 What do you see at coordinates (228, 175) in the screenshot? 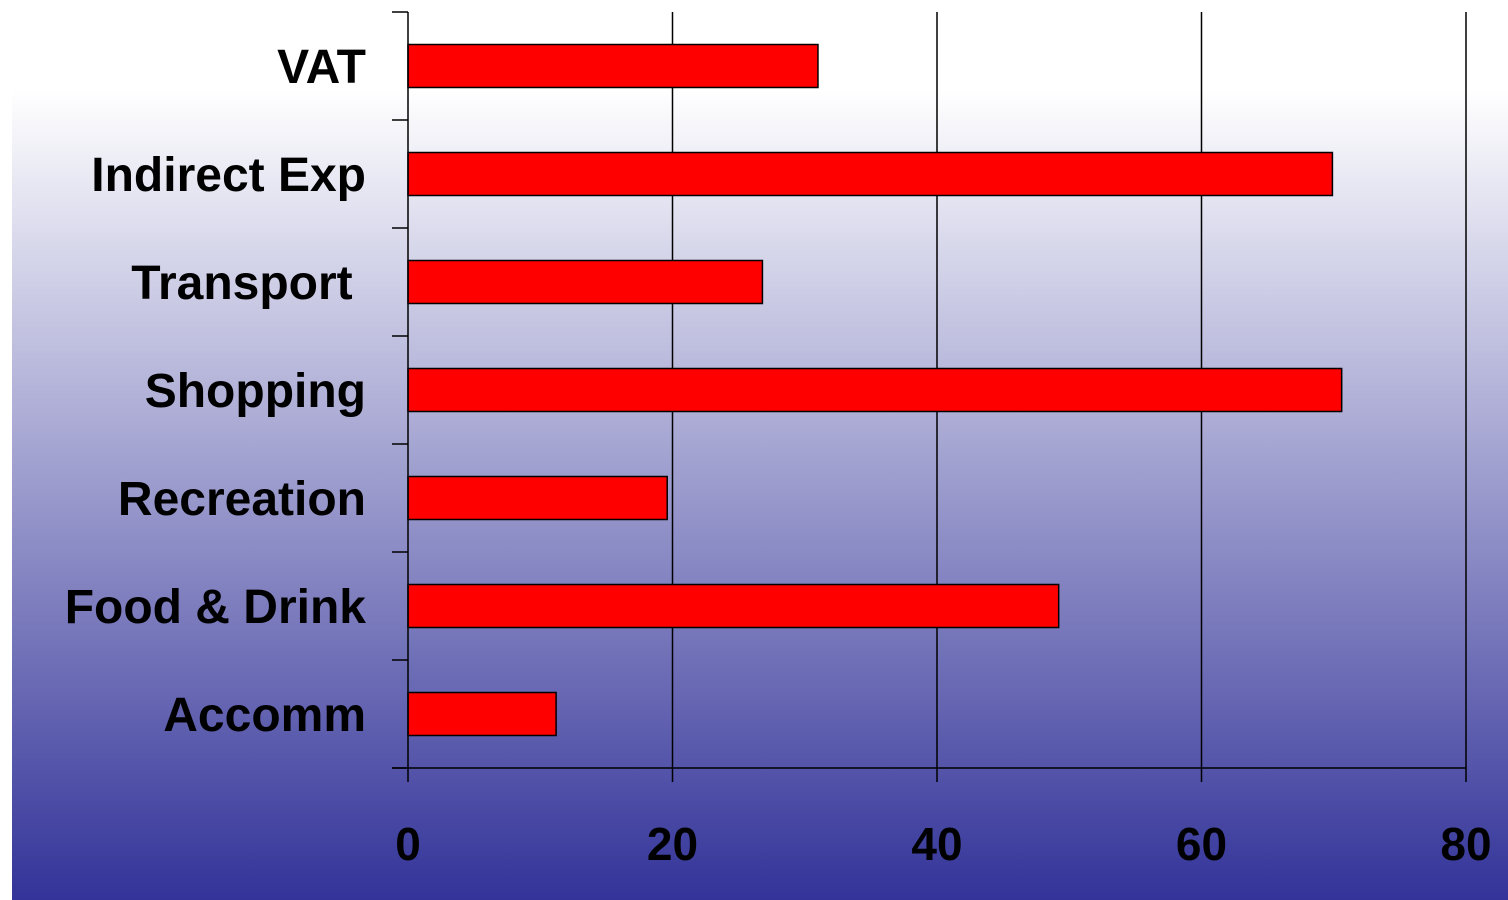
I see `category-label-indirect-exp: Indirect Exp` at bounding box center [228, 175].